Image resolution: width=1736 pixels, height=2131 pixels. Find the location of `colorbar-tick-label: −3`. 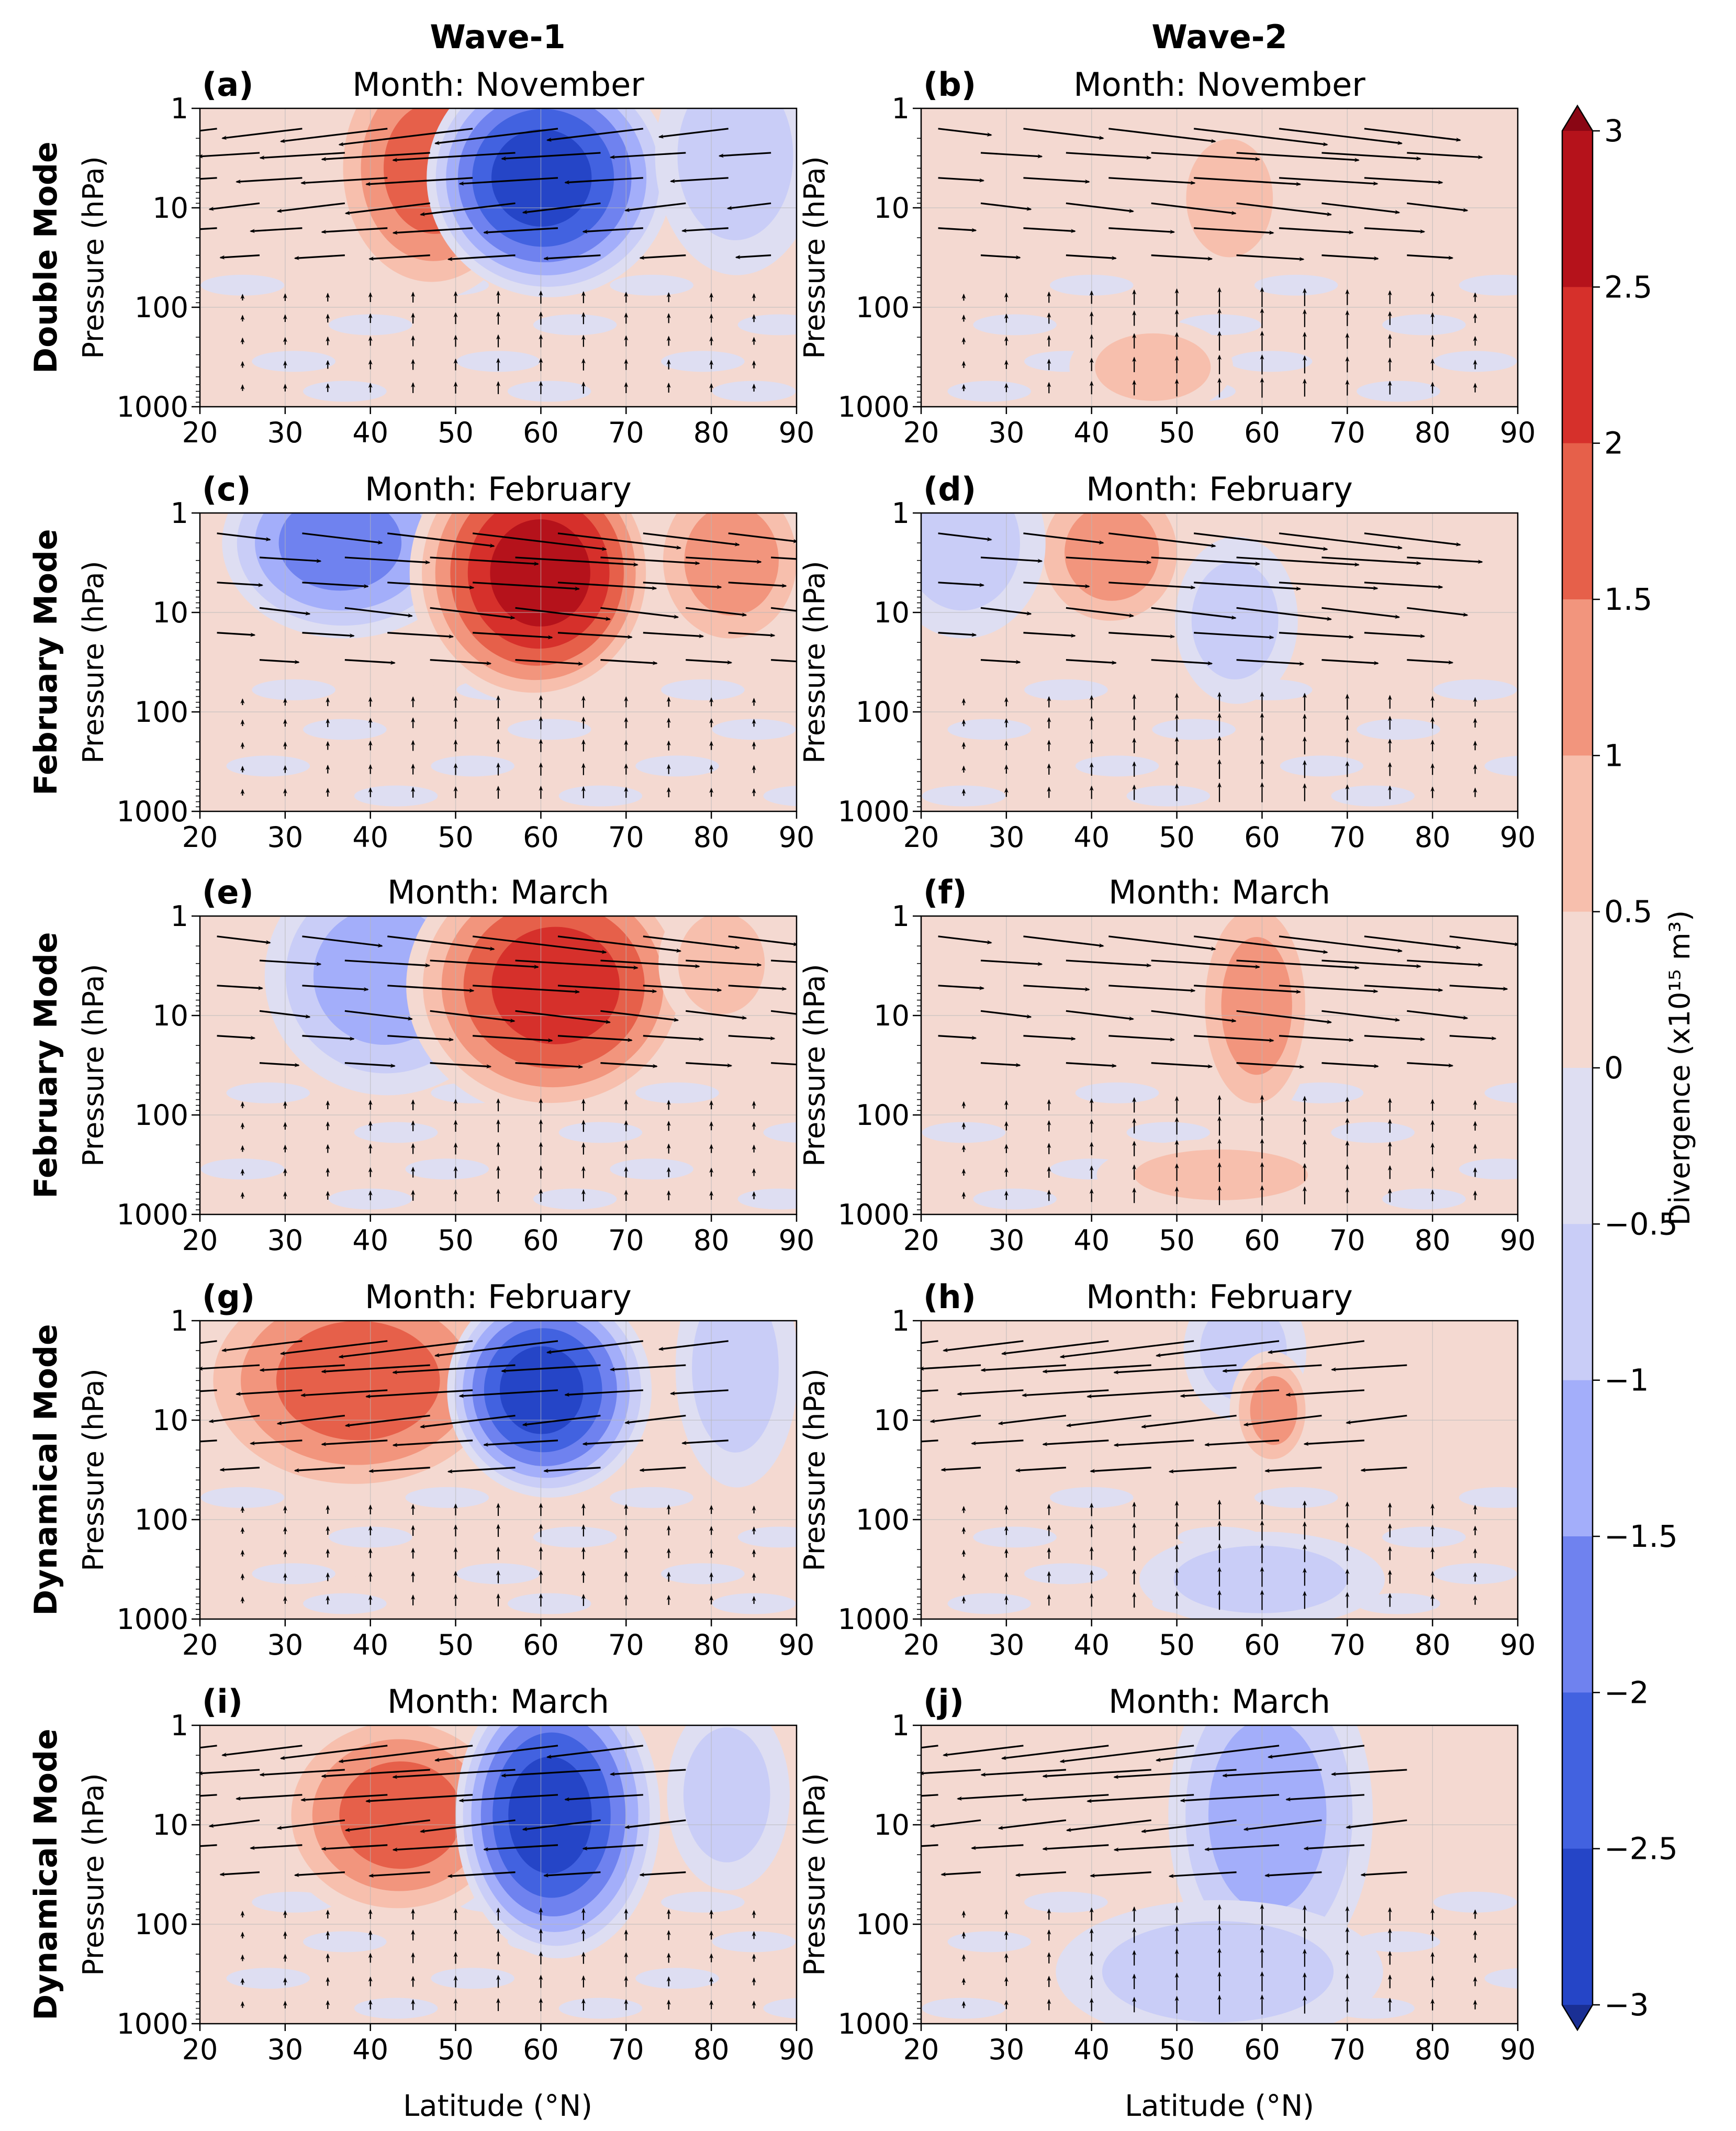

colorbar-tick-label: −3 is located at coordinates (1626, 2005).